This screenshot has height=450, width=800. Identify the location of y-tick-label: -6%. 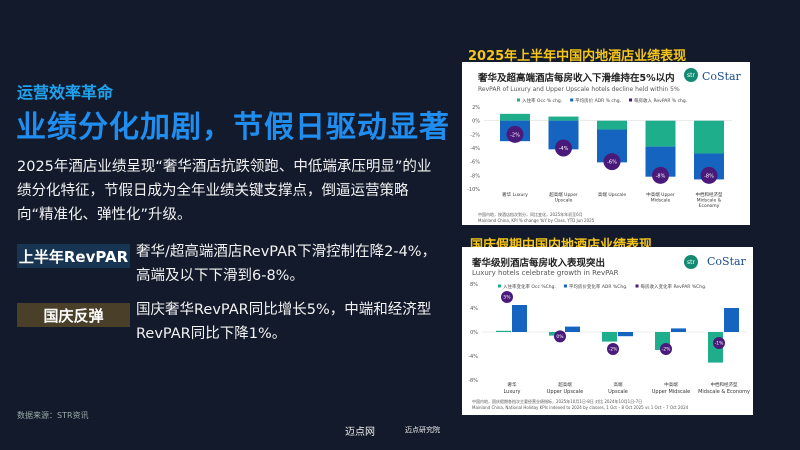
(475, 163).